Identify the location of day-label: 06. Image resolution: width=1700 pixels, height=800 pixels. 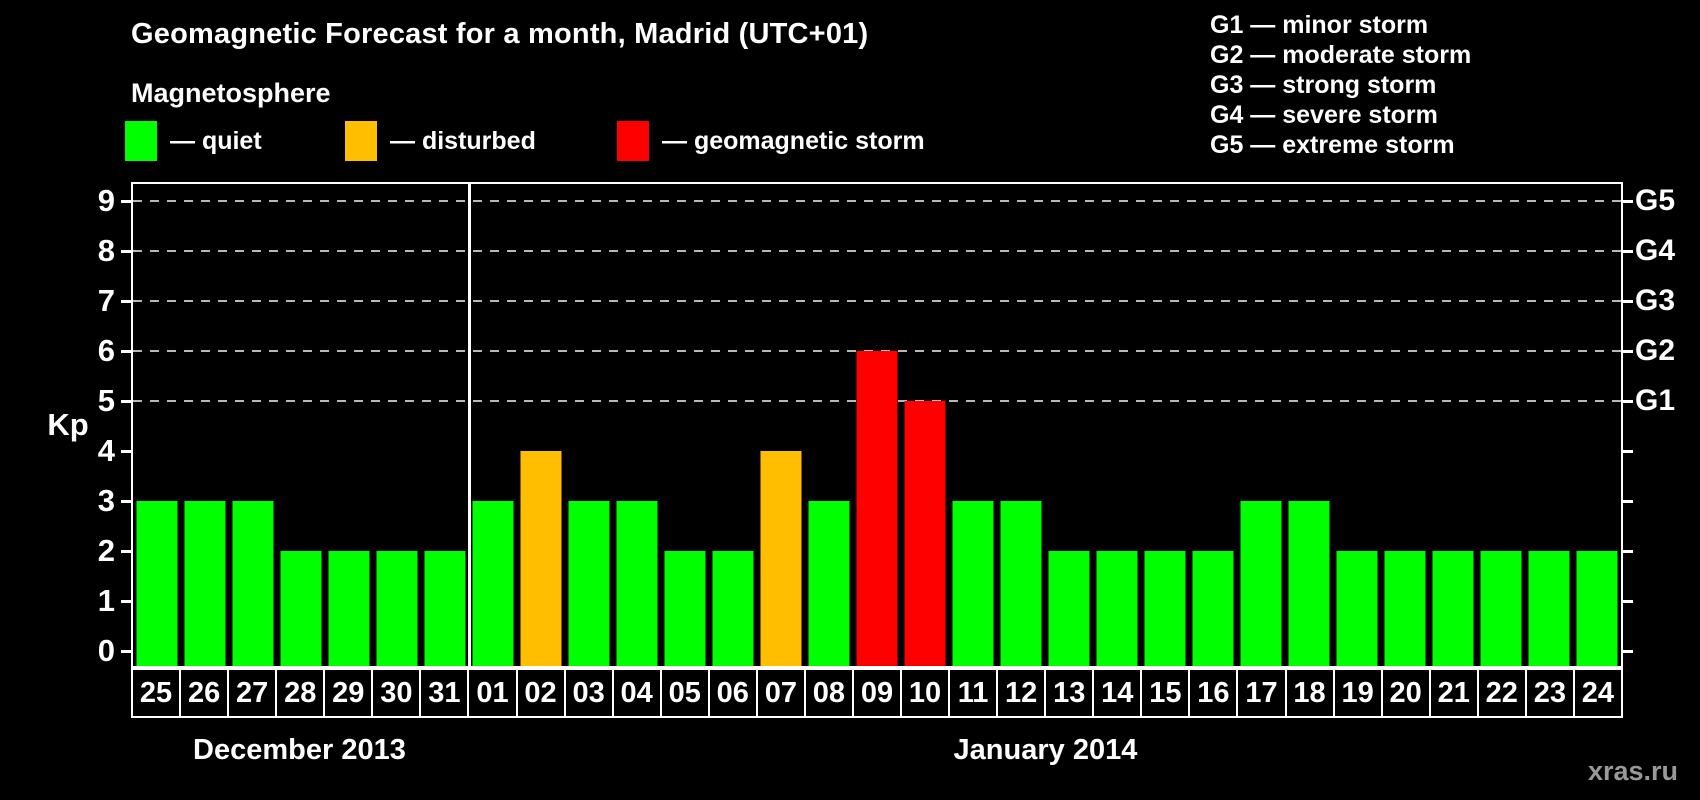
(732, 693).